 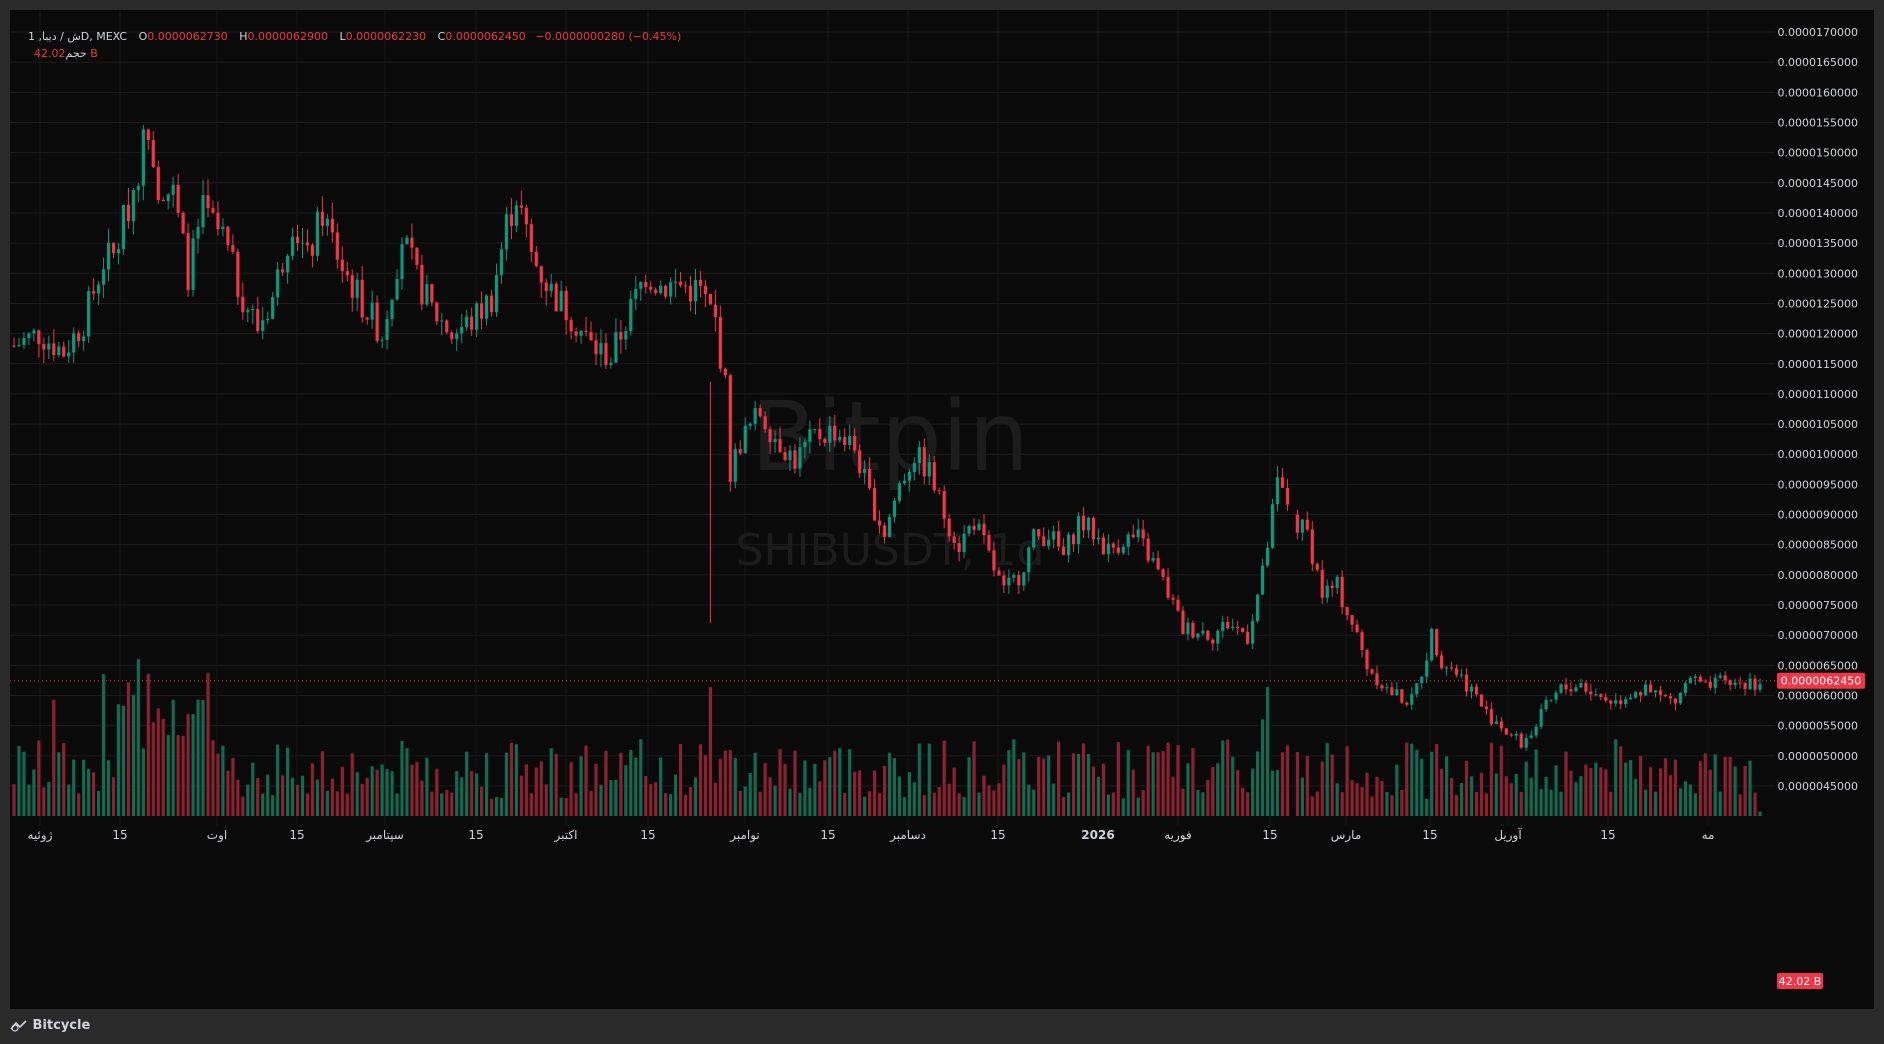 What do you see at coordinates (40, 835) in the screenshot?
I see `time-axis-label: ژوئیه` at bounding box center [40, 835].